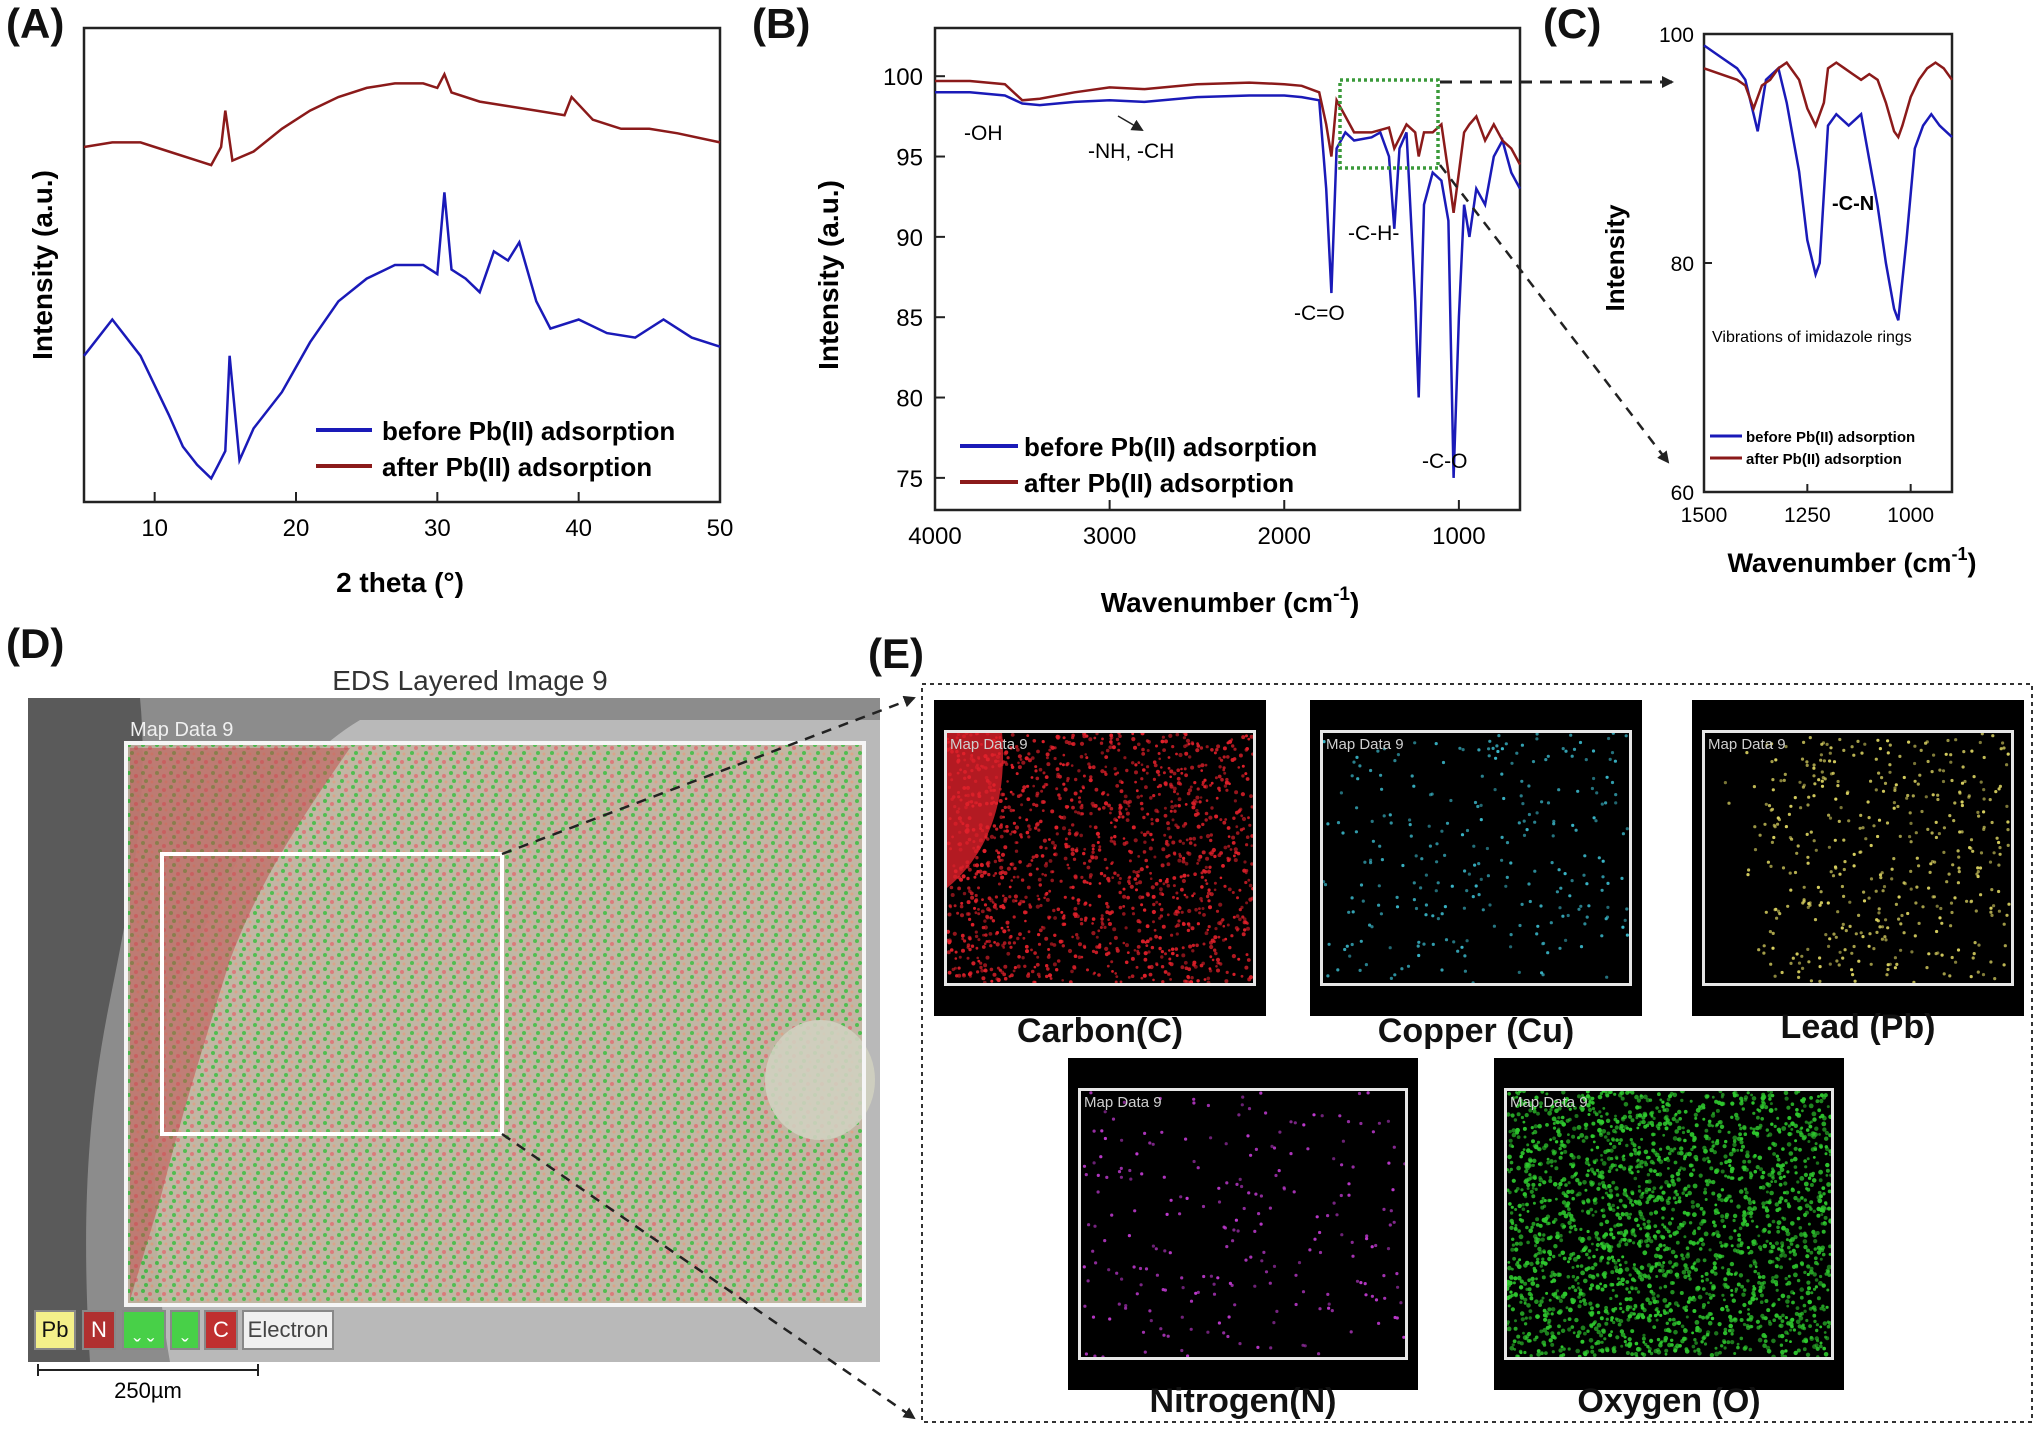  Describe the element at coordinates (1910, 515) in the screenshot. I see `chart-c-xtick-label-2: 1000` at that location.